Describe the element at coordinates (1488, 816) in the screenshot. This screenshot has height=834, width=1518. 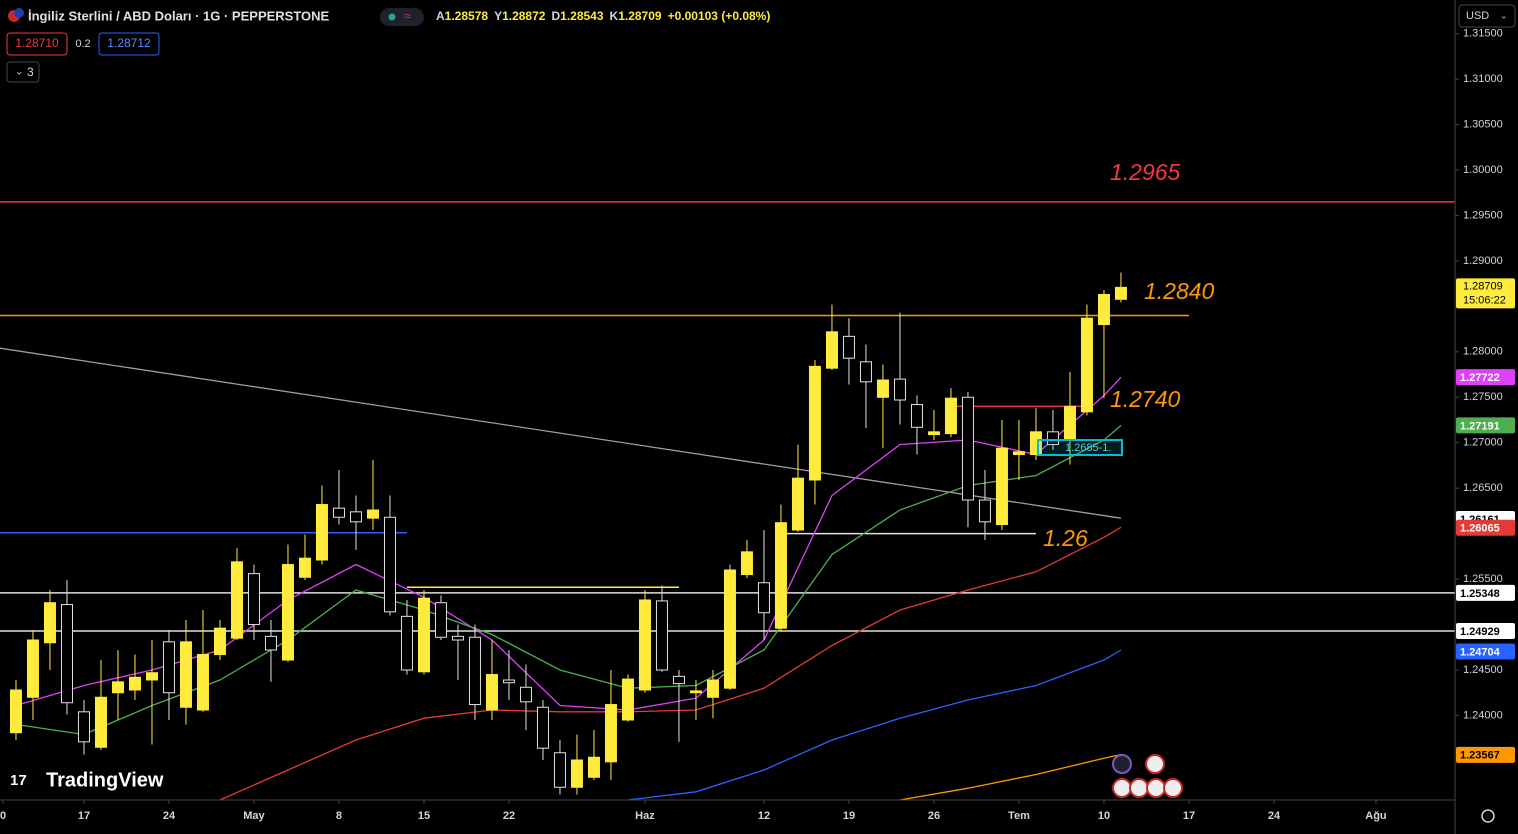
I see `settings-button` at that location.